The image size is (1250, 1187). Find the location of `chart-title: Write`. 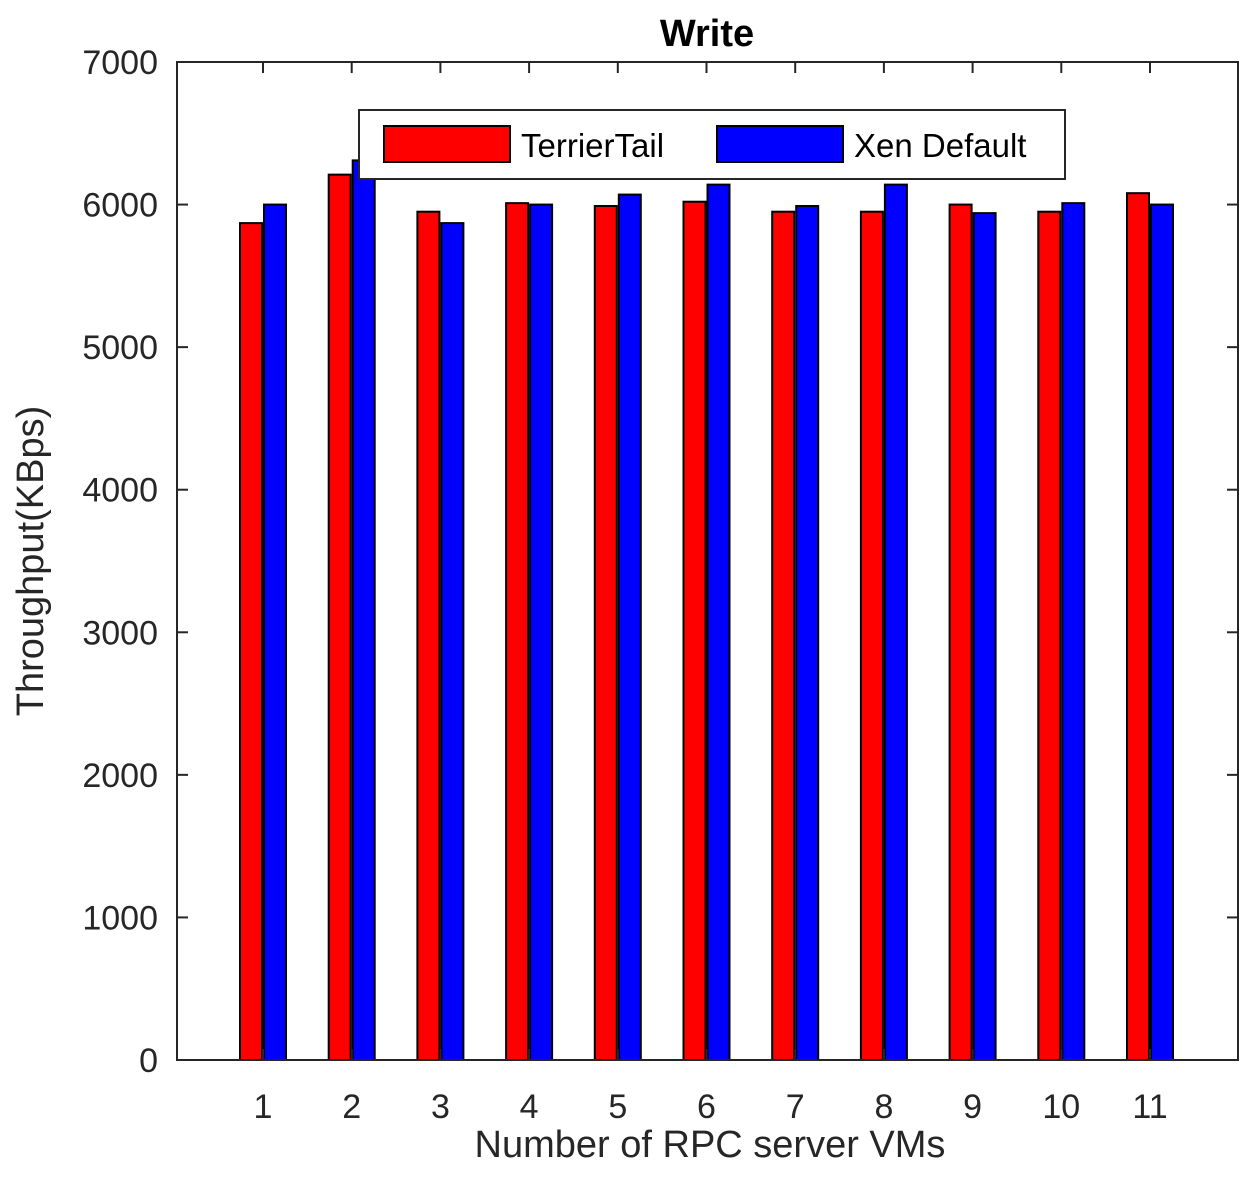

chart-title: Write is located at coordinates (707, 34).